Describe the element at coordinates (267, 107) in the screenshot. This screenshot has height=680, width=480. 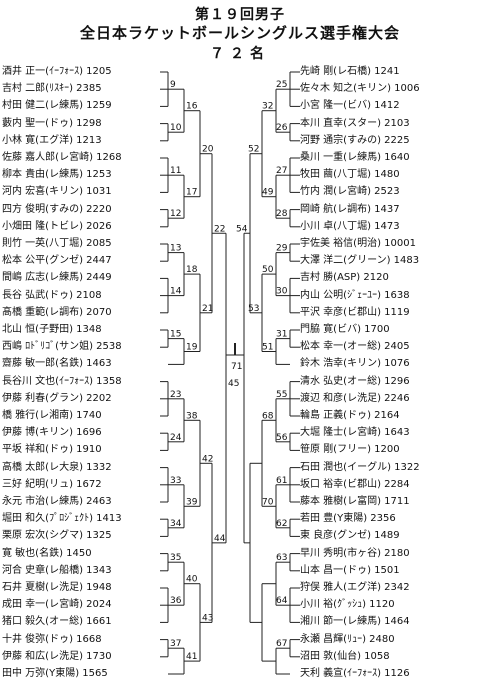
I see `match-number: 32` at that location.